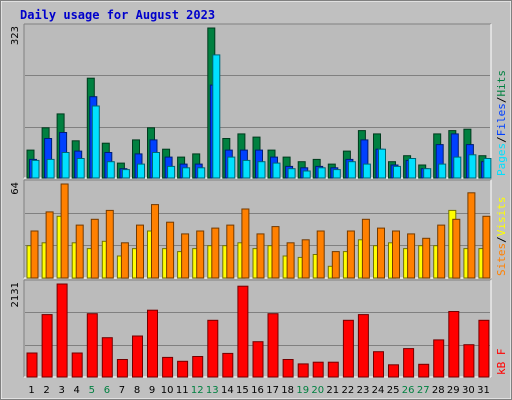 The image size is (512, 400). What do you see at coordinates (501, 217) in the screenshot?
I see `legend-entry: Visits` at bounding box center [501, 217].